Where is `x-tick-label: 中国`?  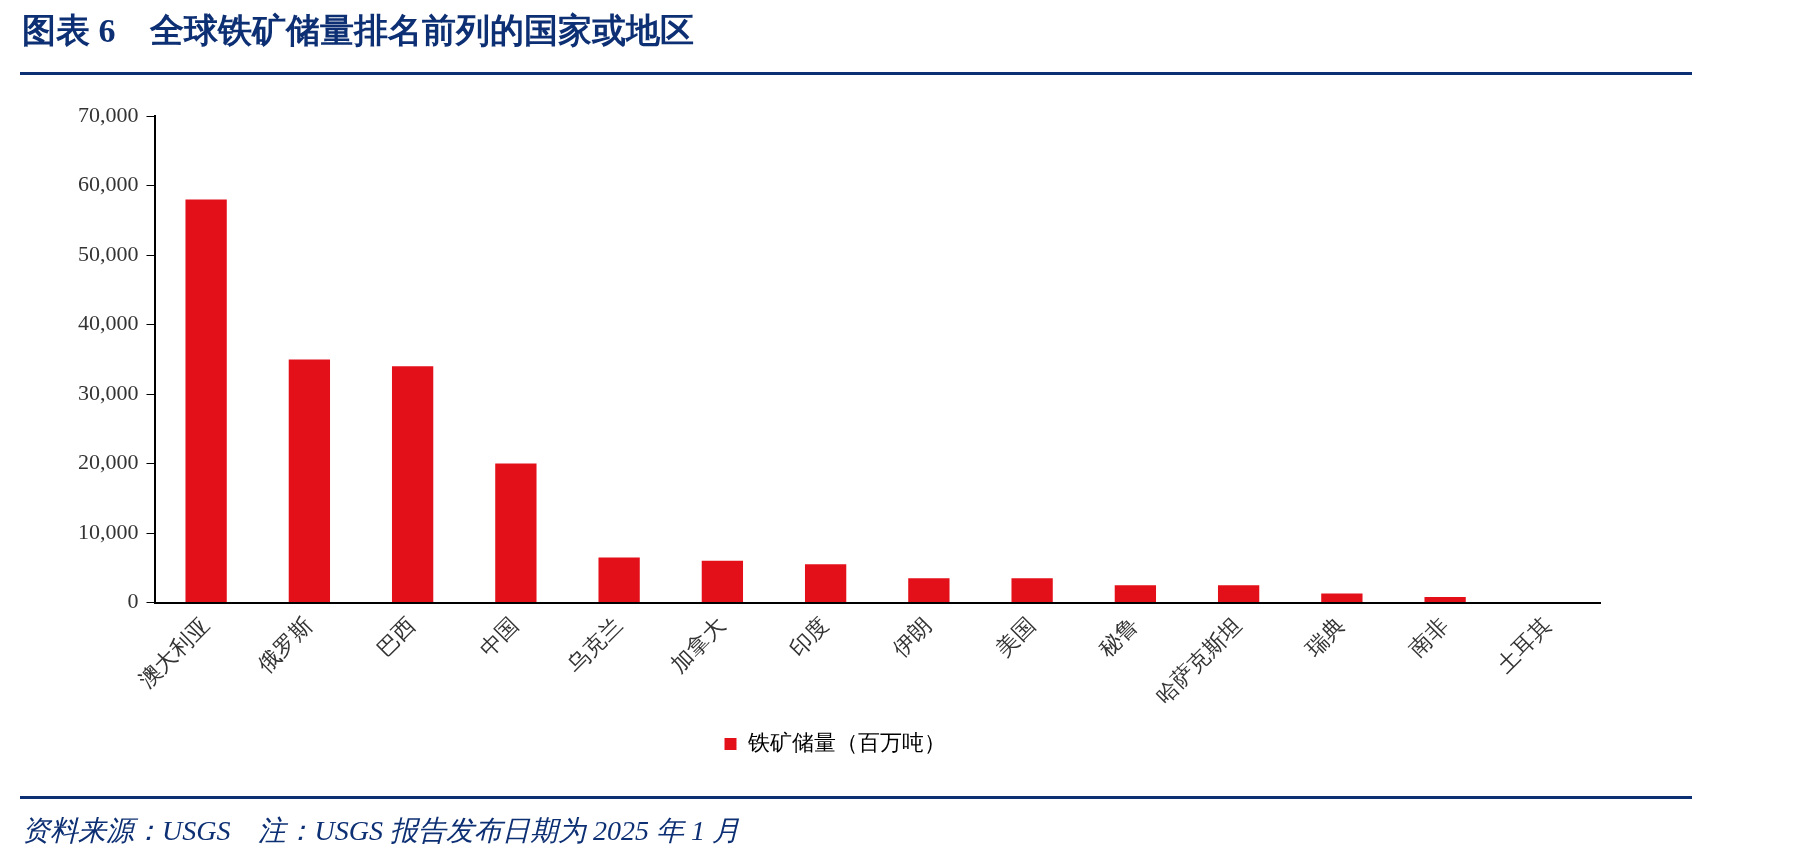 x-tick-label: 中国 is located at coordinates (499, 637).